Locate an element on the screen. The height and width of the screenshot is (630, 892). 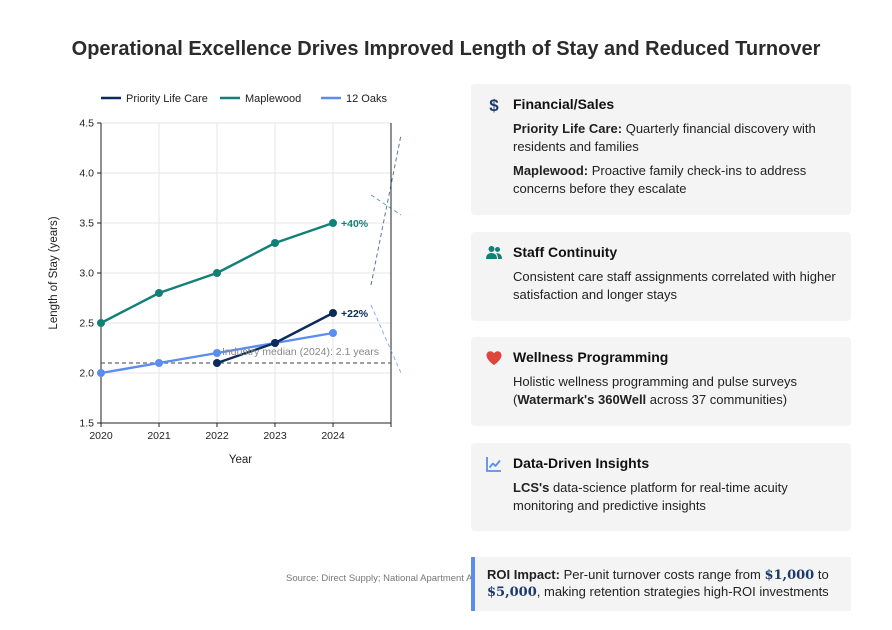
y-tick-label: 2.0 is located at coordinates (86, 374).